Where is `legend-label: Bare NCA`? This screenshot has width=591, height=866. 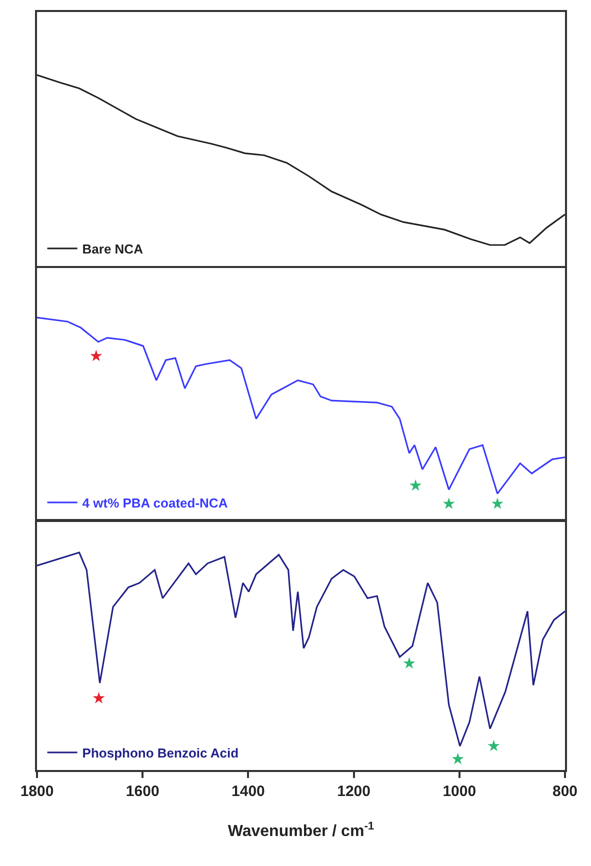 legend-label: Bare NCA is located at coordinates (113, 248).